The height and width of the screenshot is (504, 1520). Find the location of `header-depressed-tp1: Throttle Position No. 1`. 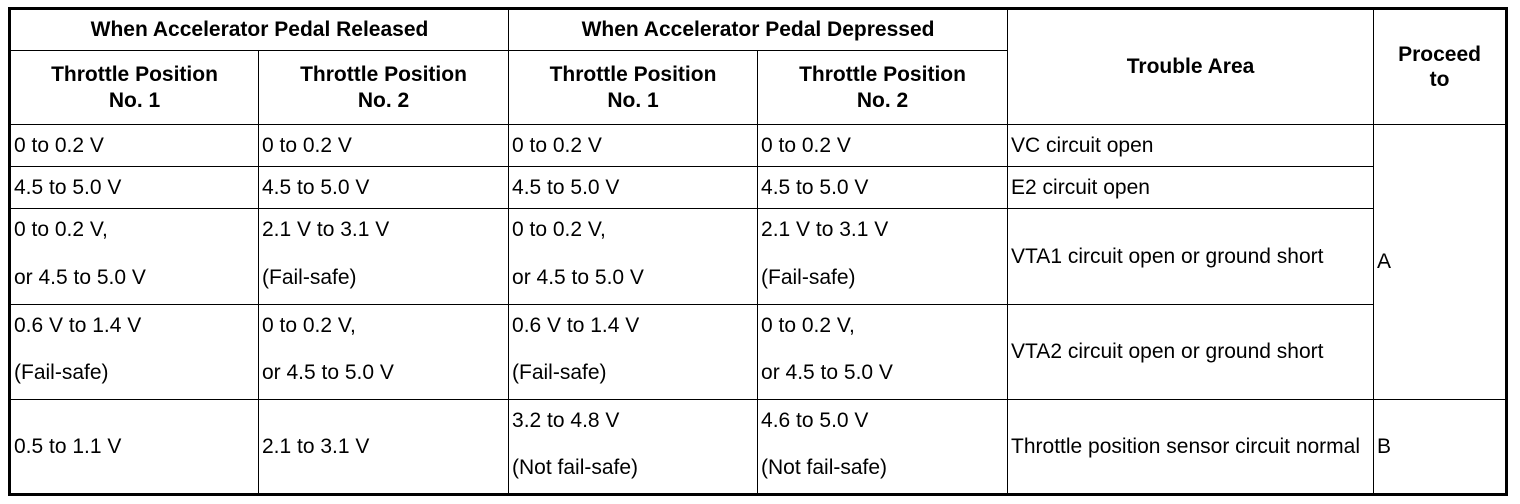

header-depressed-tp1: Throttle Position No. 1 is located at coordinates (633, 88).